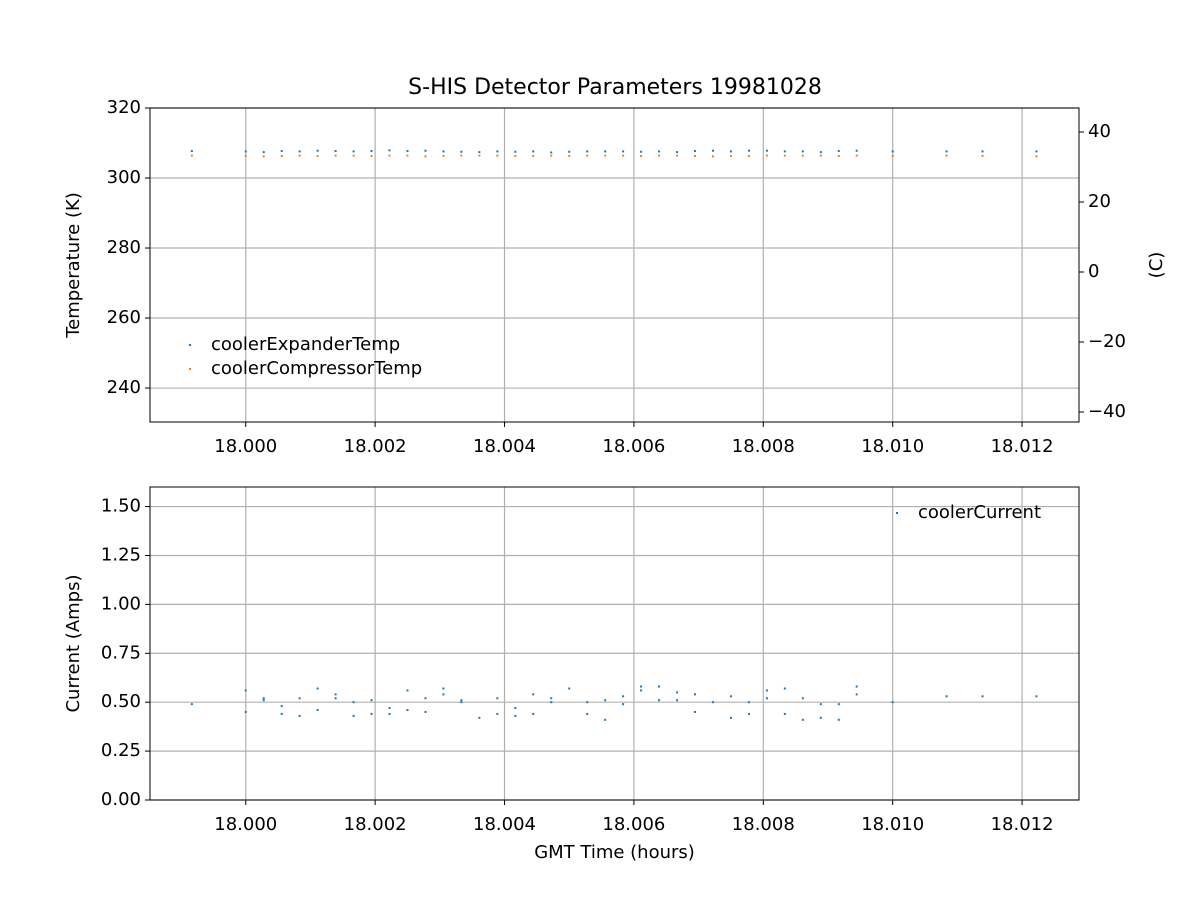 This screenshot has width=1200, height=900. What do you see at coordinates (1156, 265) in the screenshot?
I see `y2-axis-label: (C)` at bounding box center [1156, 265].